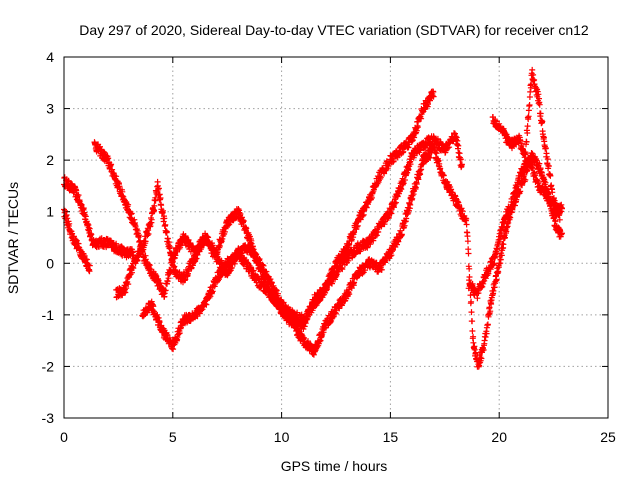 The image size is (640, 480). I want to click on y-tick-label: 2, so click(50, 160).